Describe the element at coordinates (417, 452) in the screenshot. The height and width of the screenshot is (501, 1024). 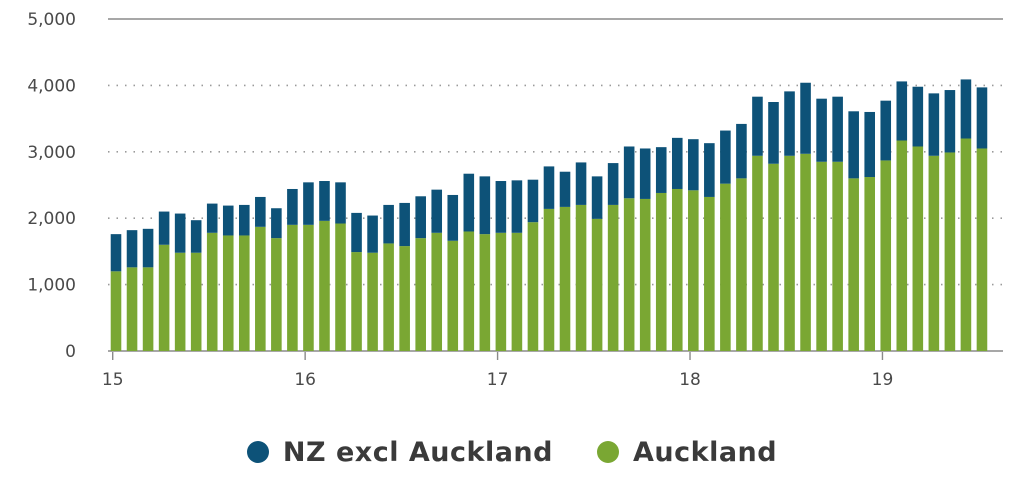
I see `legend-label-nz-excl-auckland: NZ excl Auckland` at that location.